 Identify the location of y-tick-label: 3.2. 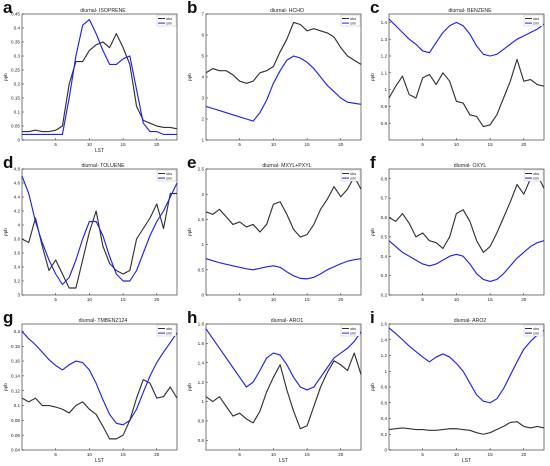
(17, 281).